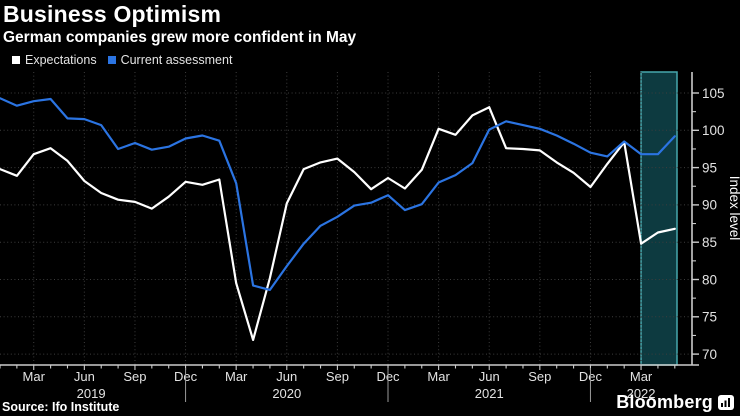  What do you see at coordinates (111, 60) in the screenshot?
I see `current-assessment-swatch-icon` at bounding box center [111, 60].